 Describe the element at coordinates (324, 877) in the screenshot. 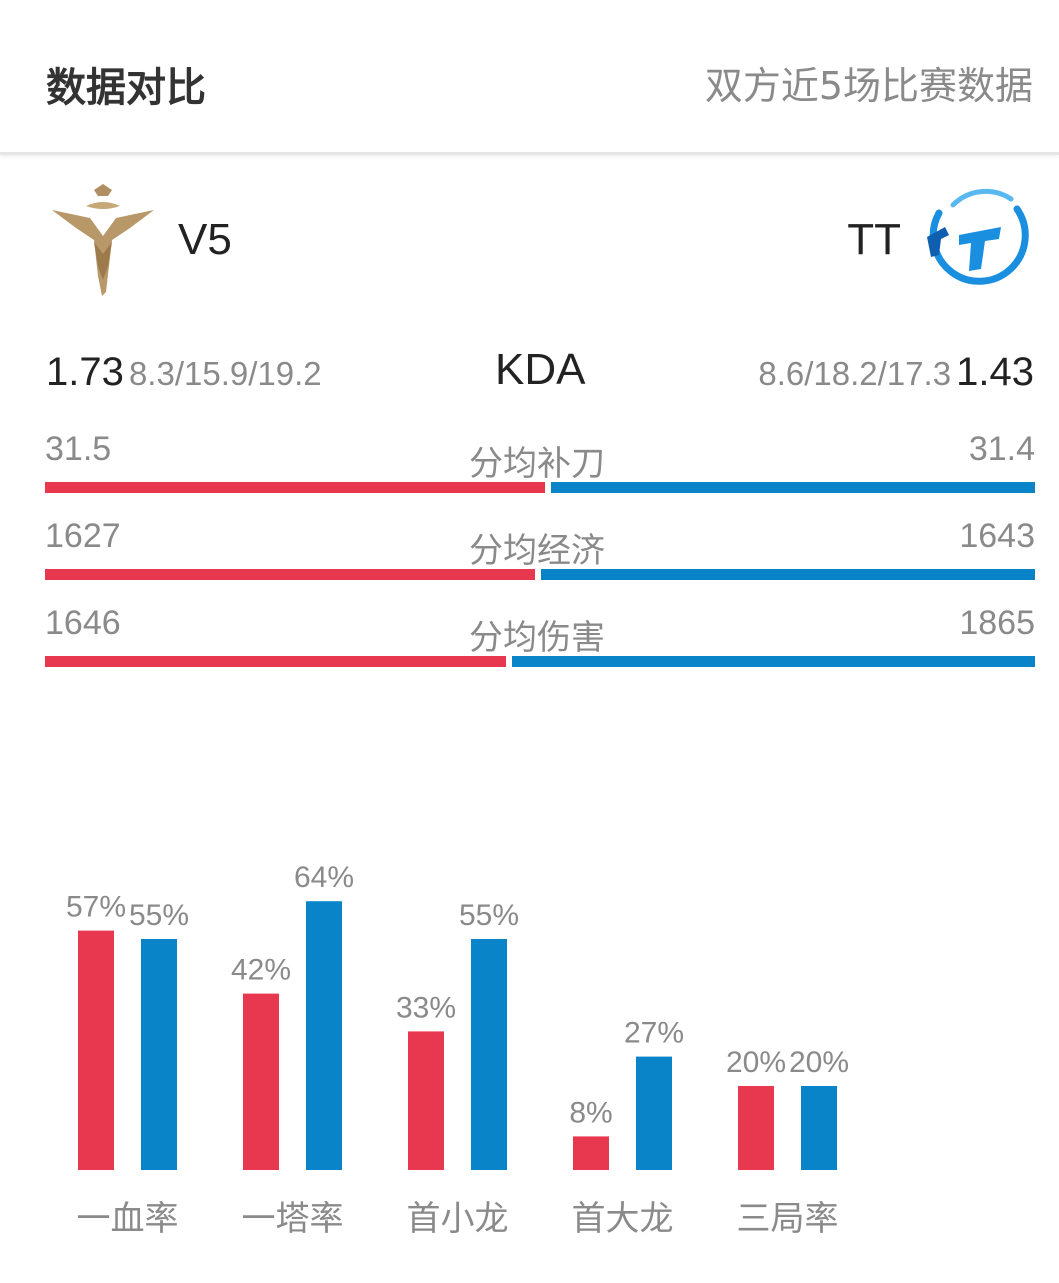

I see `chart-data-label: 64%` at that location.